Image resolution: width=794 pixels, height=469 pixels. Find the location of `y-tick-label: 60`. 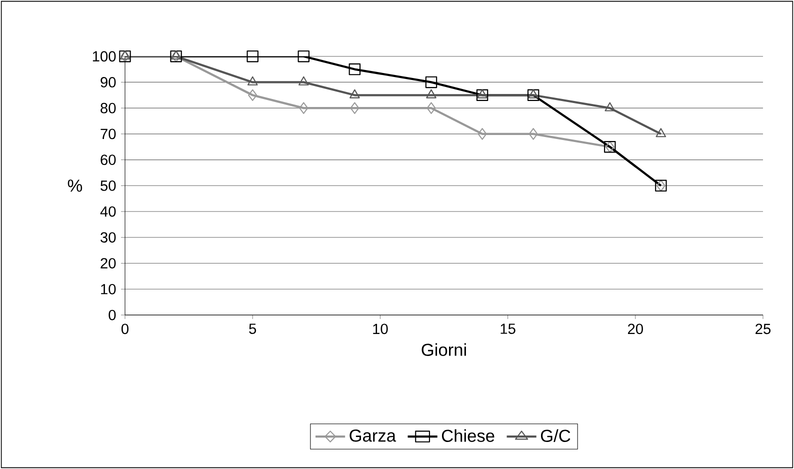

y-tick-label: 60 is located at coordinates (108, 159).